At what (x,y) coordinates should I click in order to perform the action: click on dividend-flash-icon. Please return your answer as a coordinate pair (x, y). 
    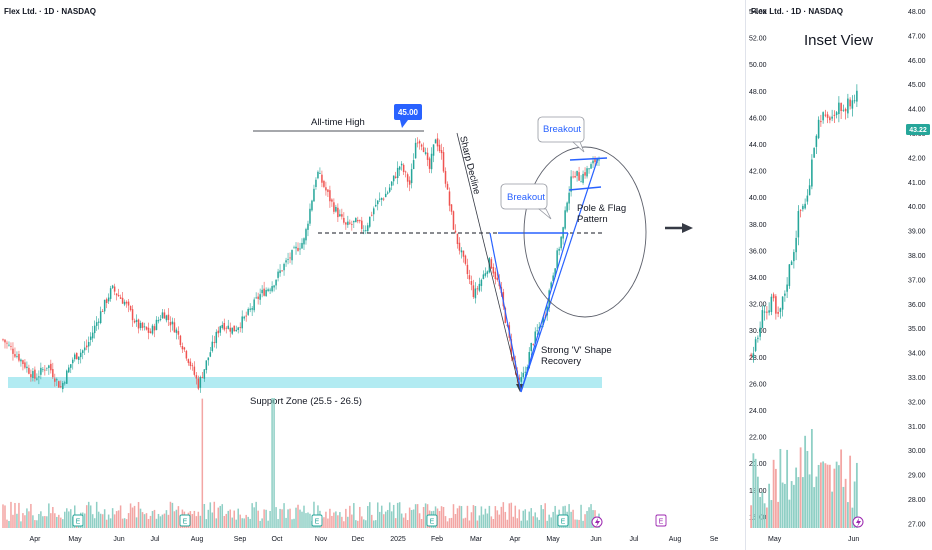
    Looking at the image, I should click on (597, 522).